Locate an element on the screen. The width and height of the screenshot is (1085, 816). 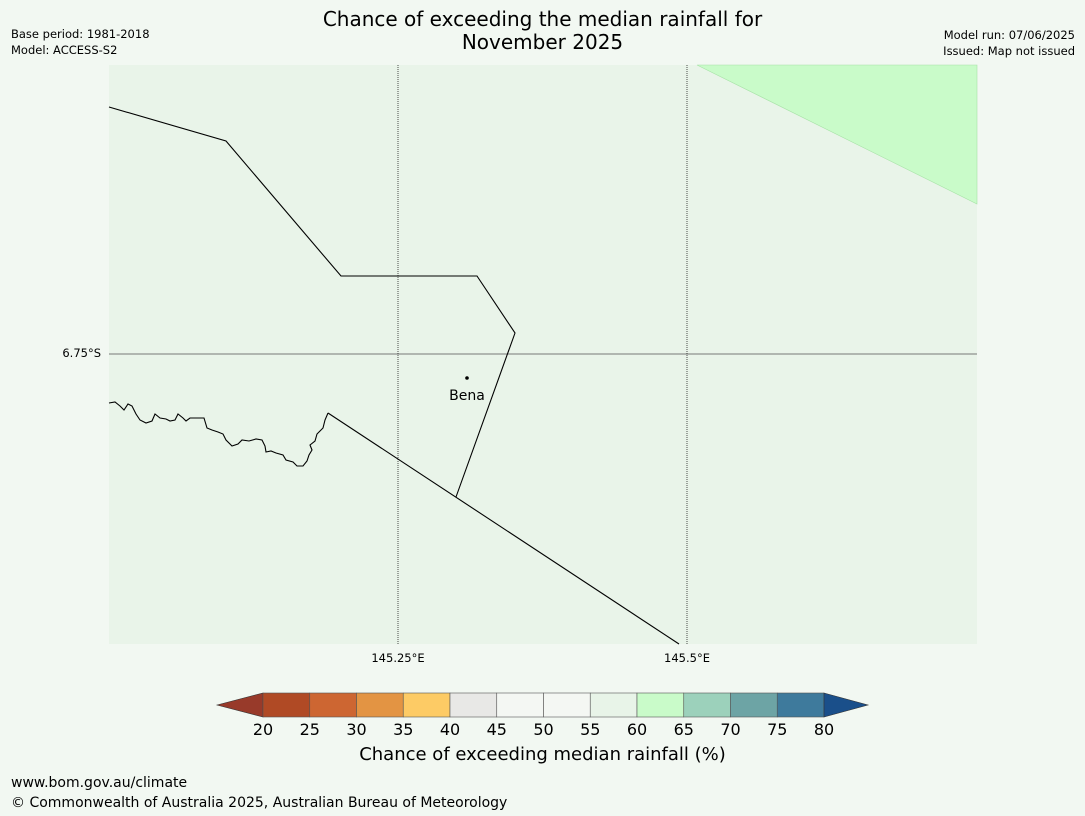
model-run-text: Model run: 07/06/2025 is located at coordinates (1009, 35).